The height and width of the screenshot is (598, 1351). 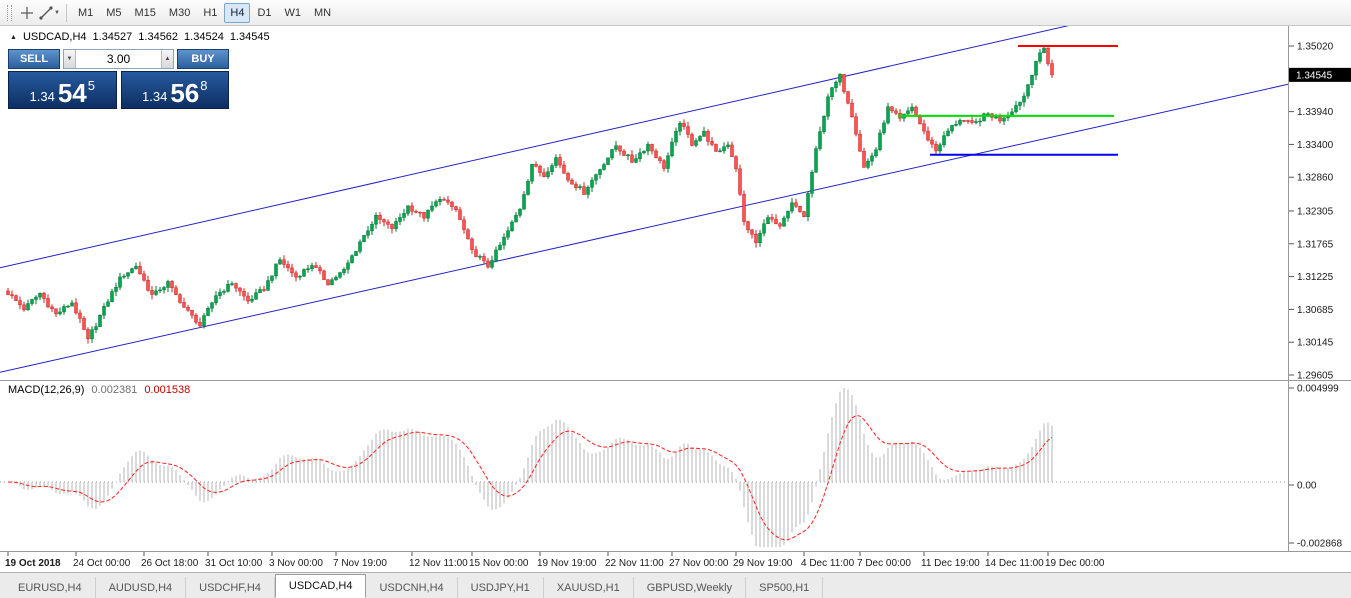 What do you see at coordinates (675, 13) in the screenshot?
I see `main-toolbar: ▼ M1 M5 M15 M30 H1 H4 D1 W1 MN` at bounding box center [675, 13].